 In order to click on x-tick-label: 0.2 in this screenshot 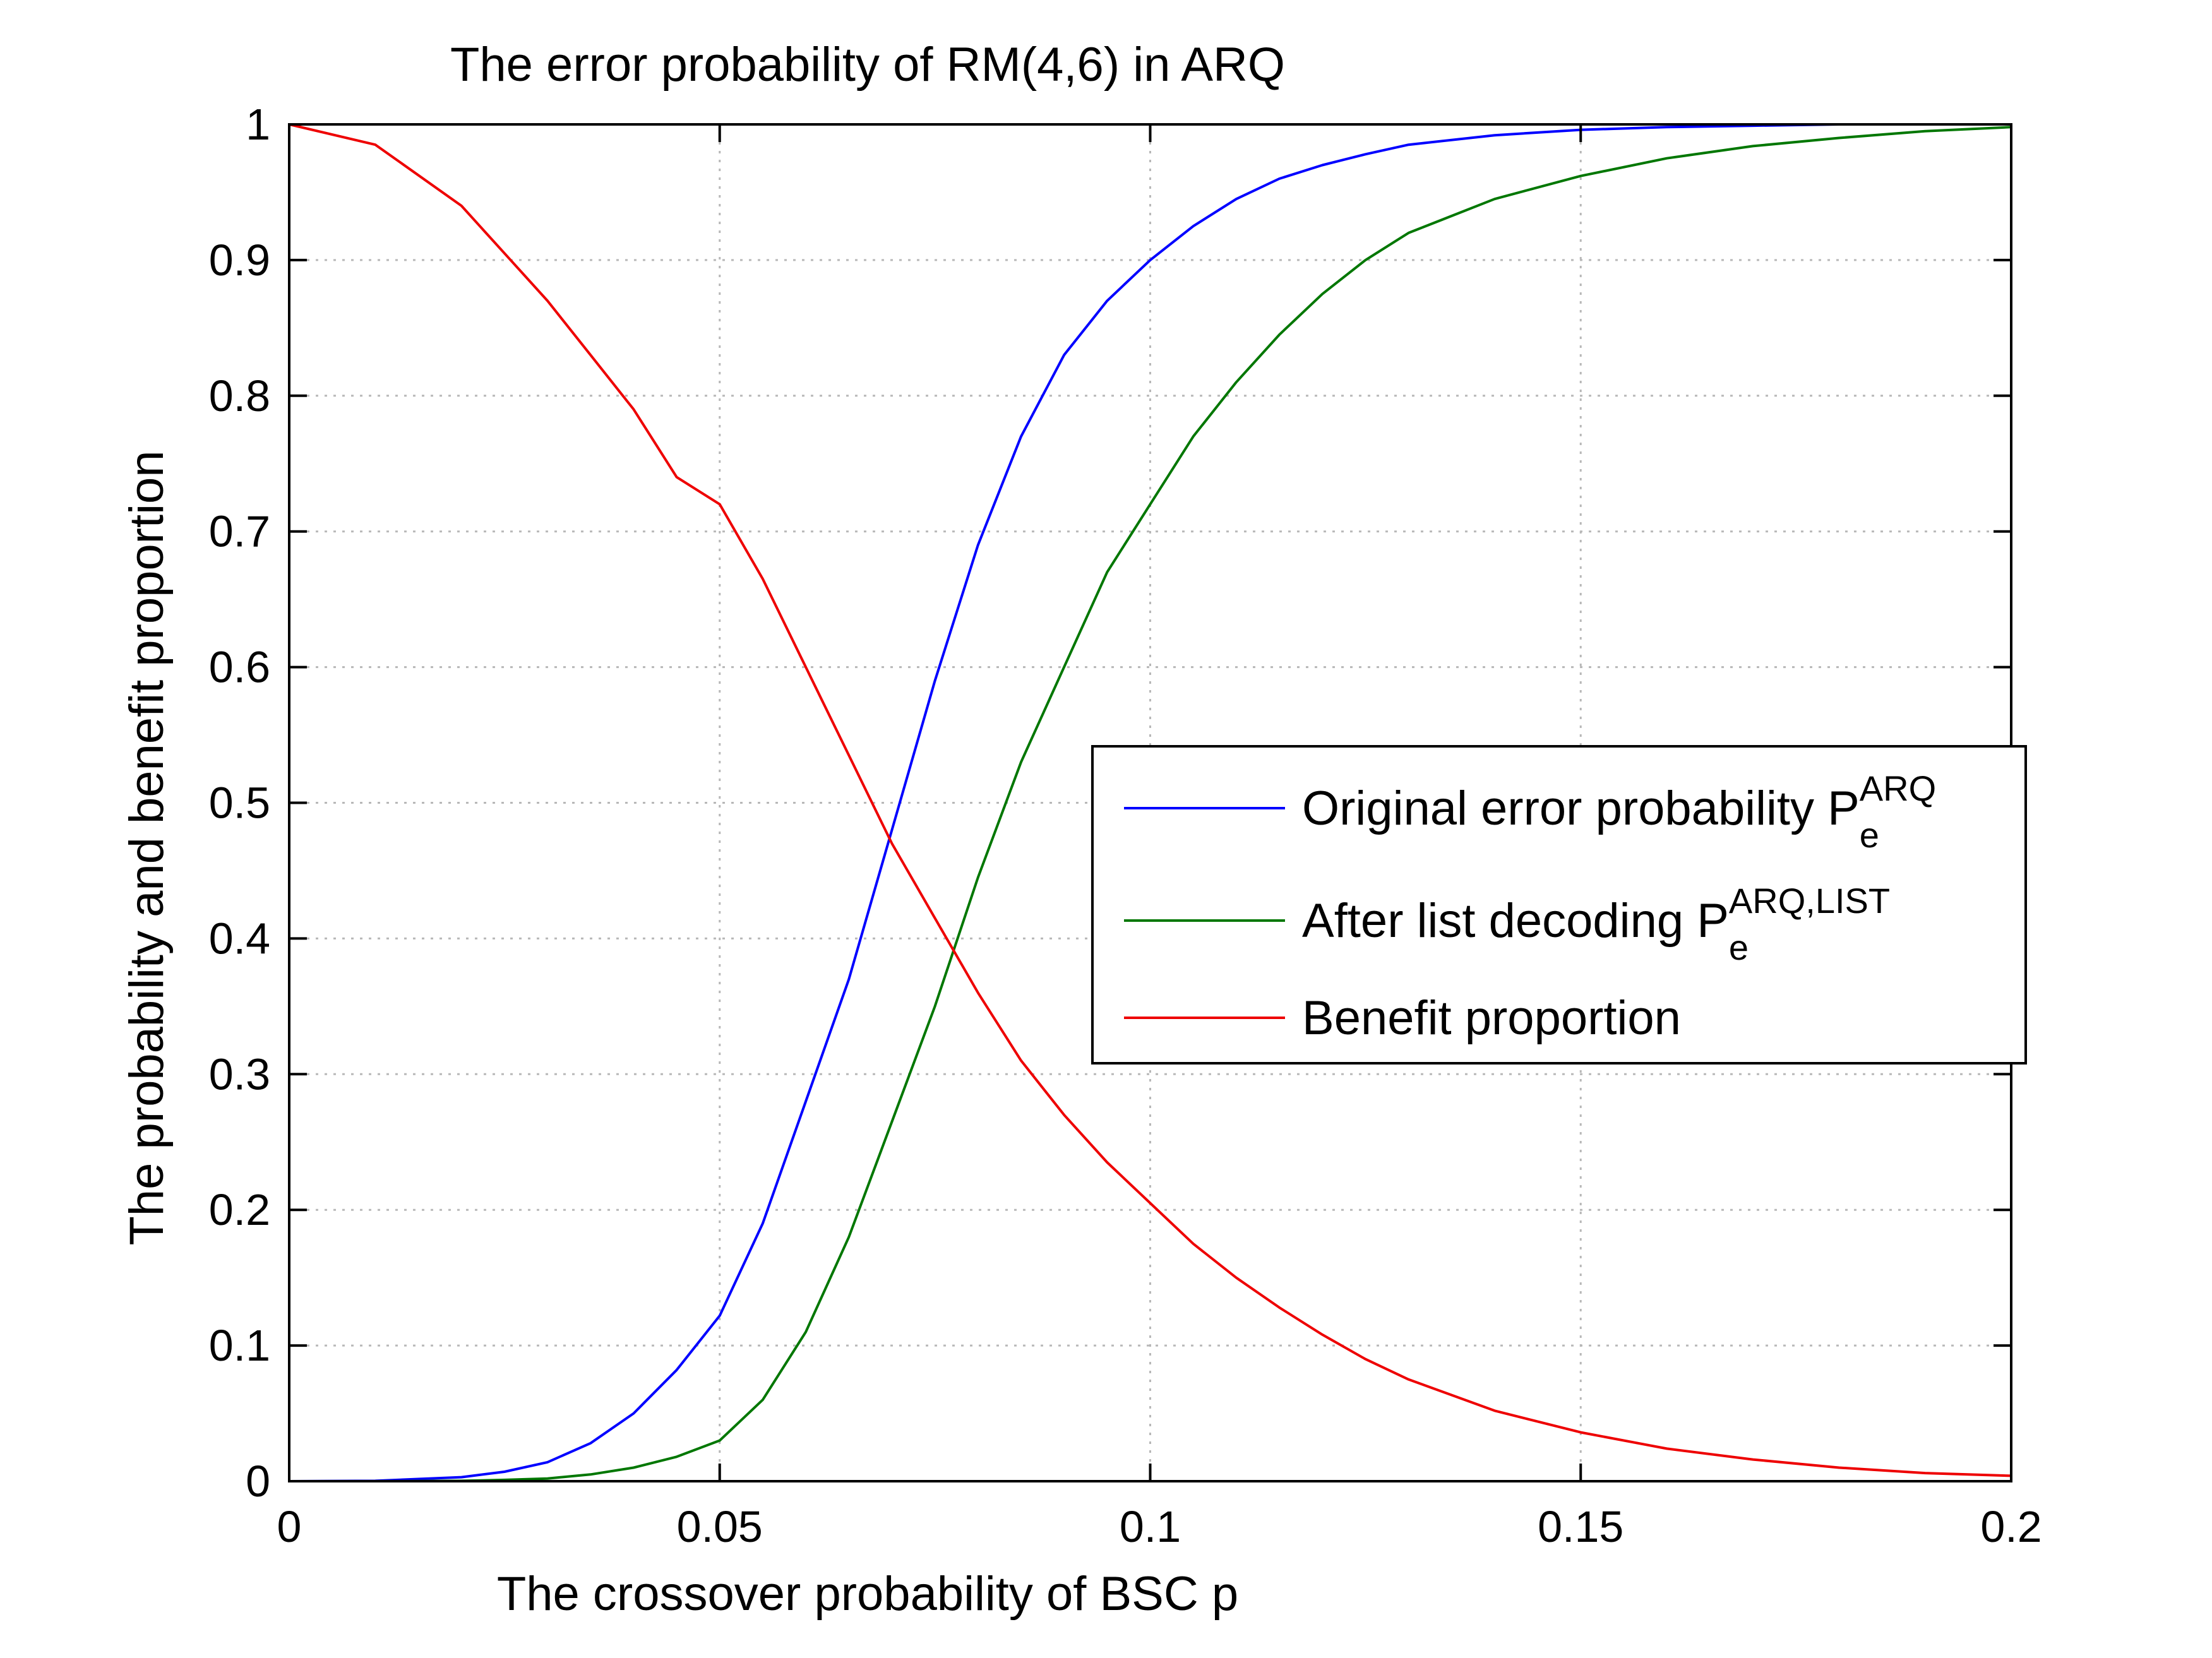, I will do `click(2011, 1526)`.